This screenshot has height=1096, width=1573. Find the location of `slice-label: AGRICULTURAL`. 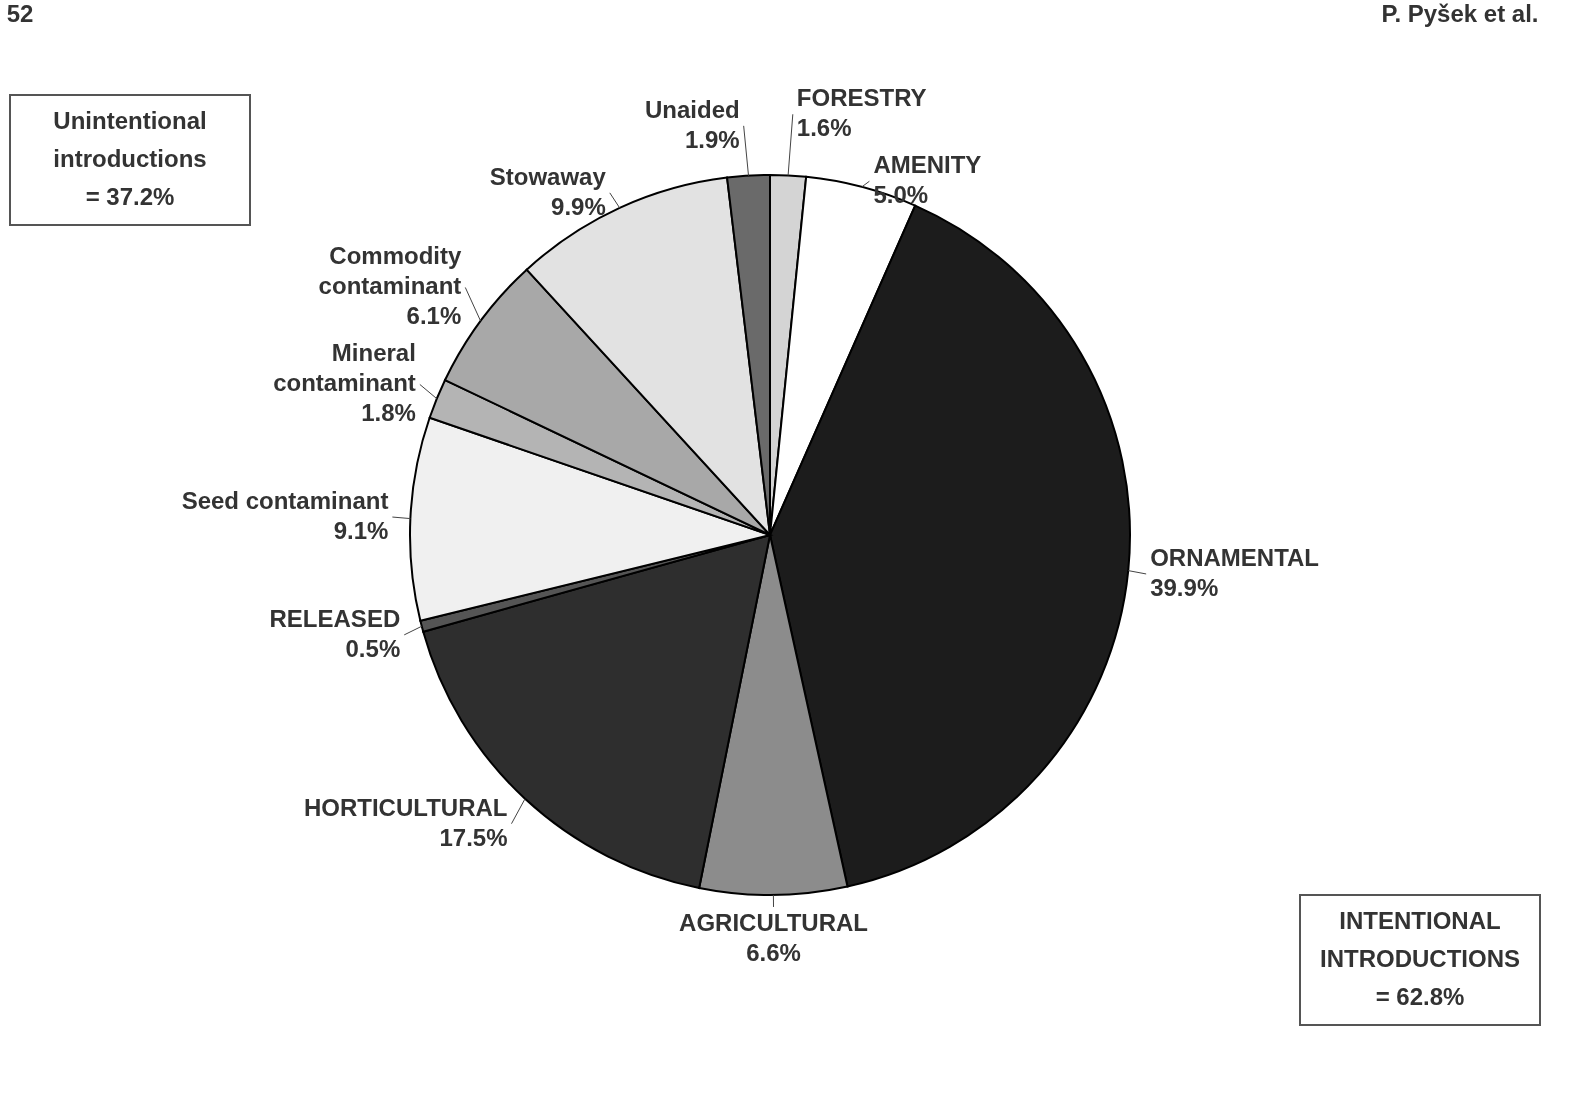

slice-label: AGRICULTURAL is located at coordinates (773, 922).